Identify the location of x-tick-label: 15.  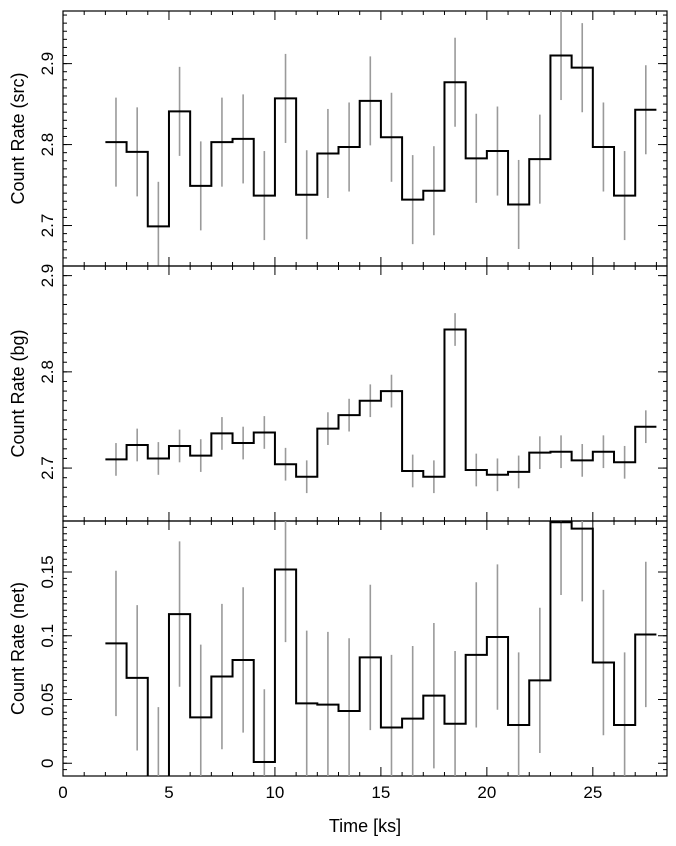
(380, 792).